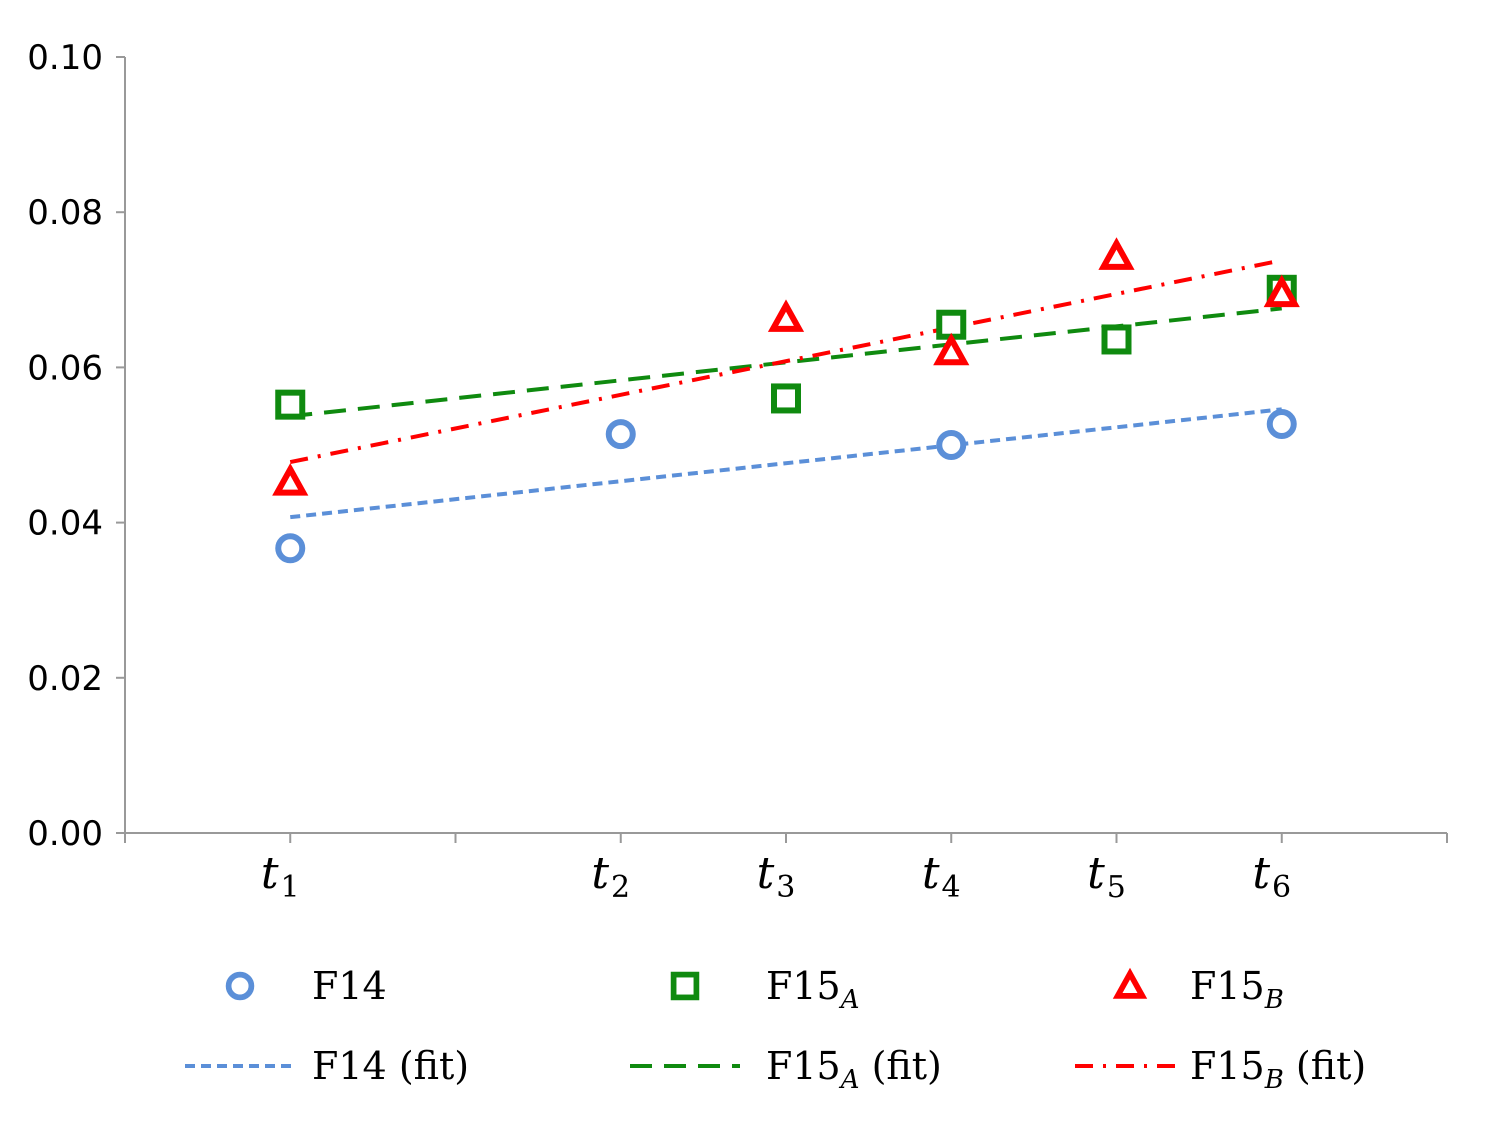 The image size is (1502, 1132). What do you see at coordinates (610, 876) in the screenshot?
I see `x-tick-label: t2` at bounding box center [610, 876].